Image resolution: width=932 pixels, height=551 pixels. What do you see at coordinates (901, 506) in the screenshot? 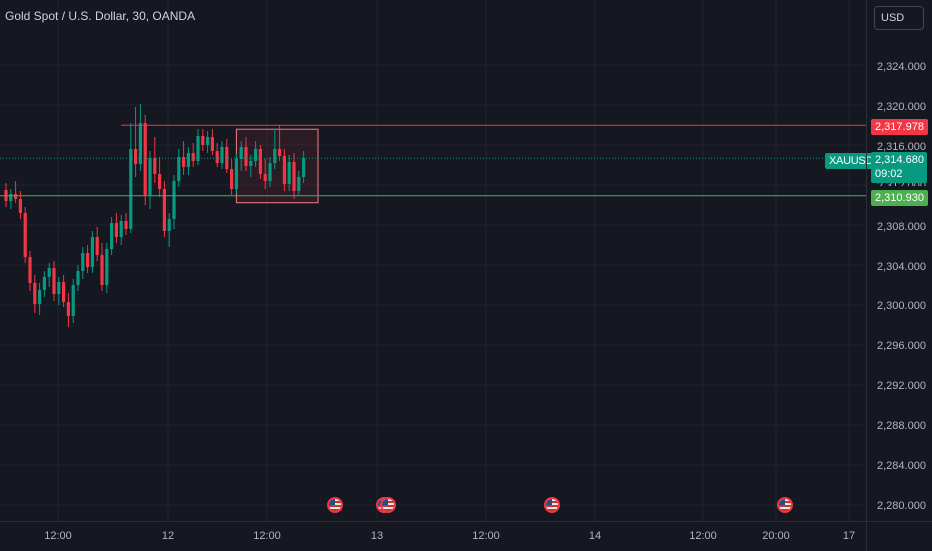
I see `price-tick: 2,280.000` at bounding box center [901, 506].